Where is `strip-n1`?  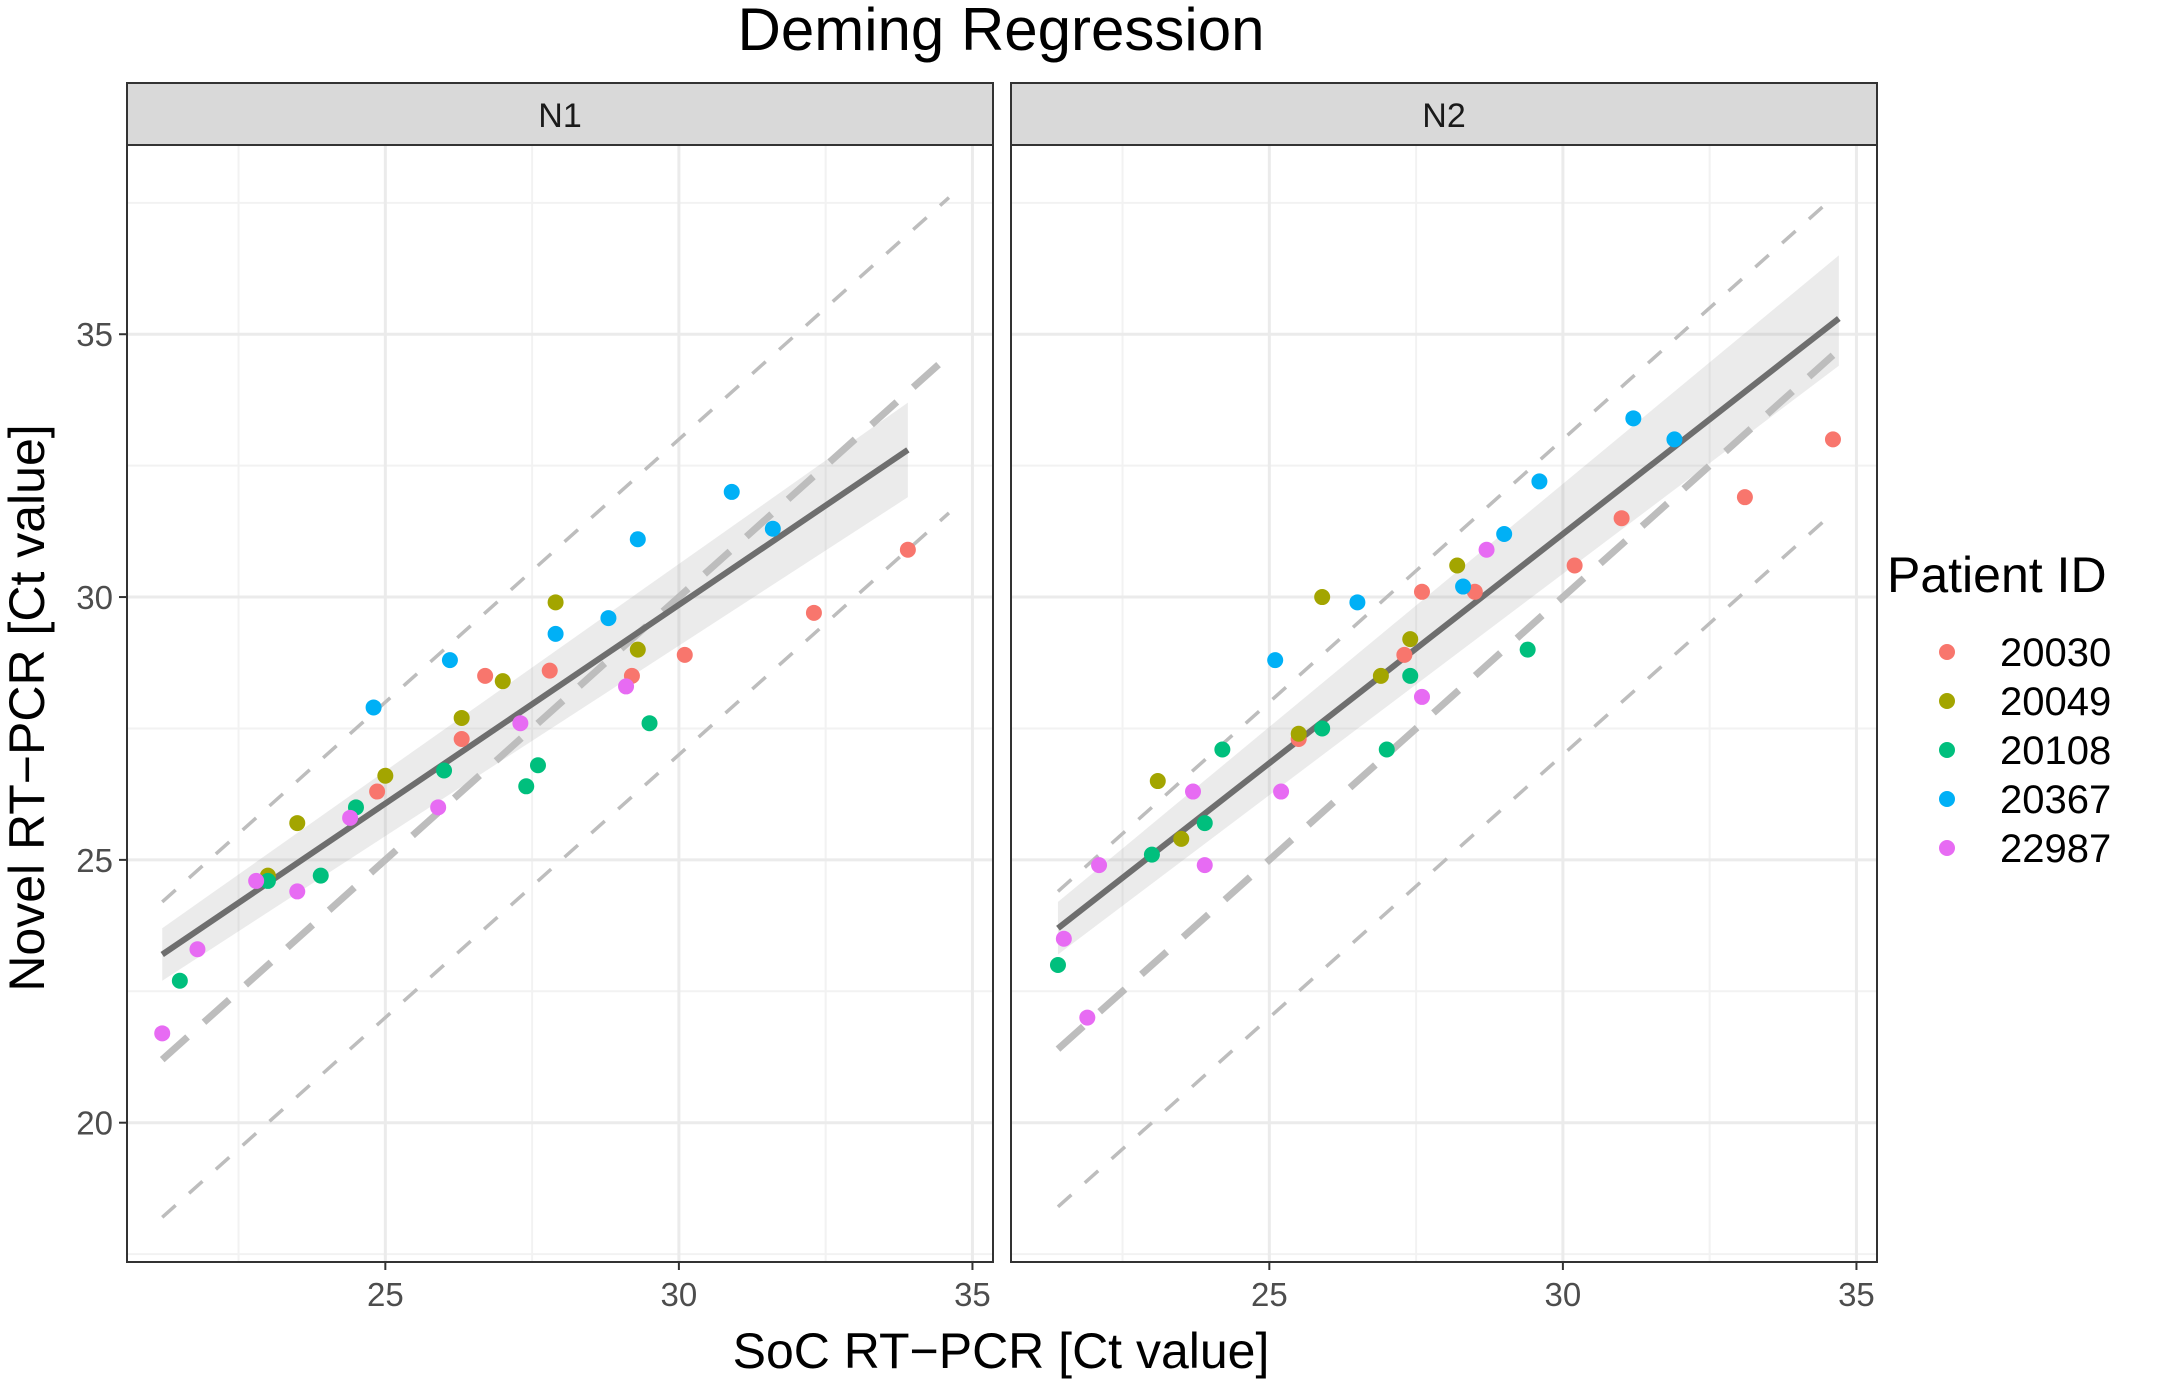 strip-n1 is located at coordinates (560, 114).